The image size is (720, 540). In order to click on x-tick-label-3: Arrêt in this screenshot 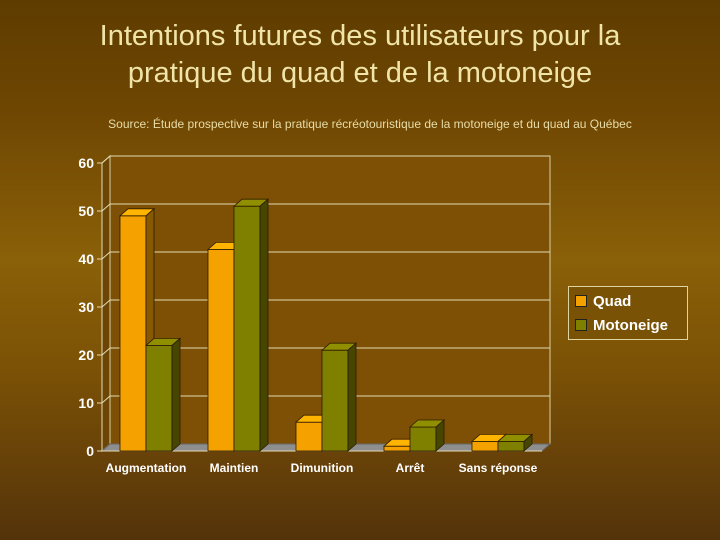, I will do `click(410, 468)`.